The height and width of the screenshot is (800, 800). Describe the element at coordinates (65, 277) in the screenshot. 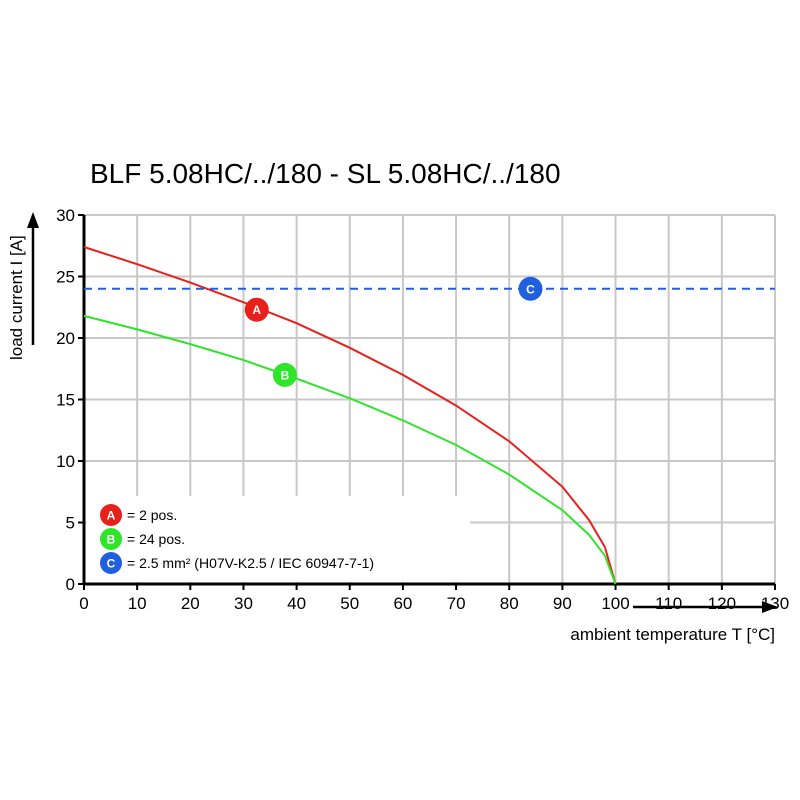

I see `y-tick-label: 25` at that location.